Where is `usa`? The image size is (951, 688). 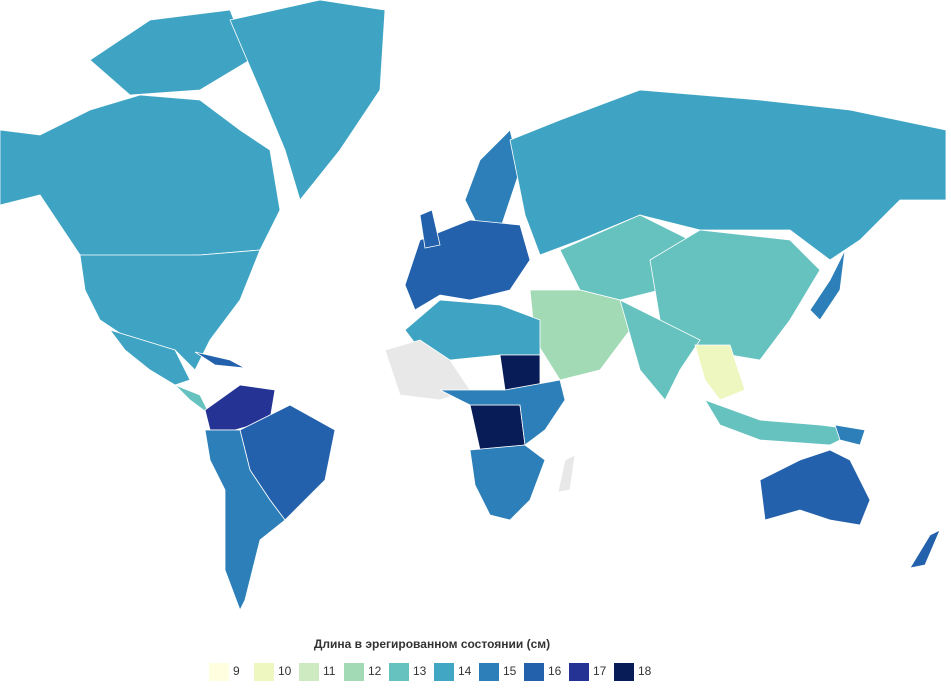 usa is located at coordinates (170, 310).